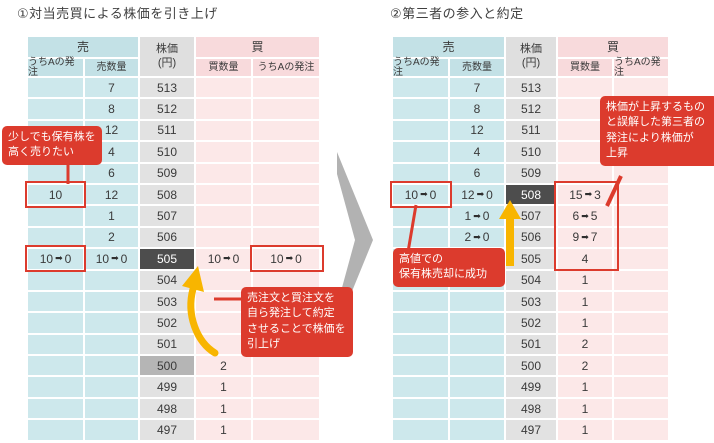  Describe the element at coordinates (420, 152) in the screenshot. I see `cell-510-sell-a` at that location.